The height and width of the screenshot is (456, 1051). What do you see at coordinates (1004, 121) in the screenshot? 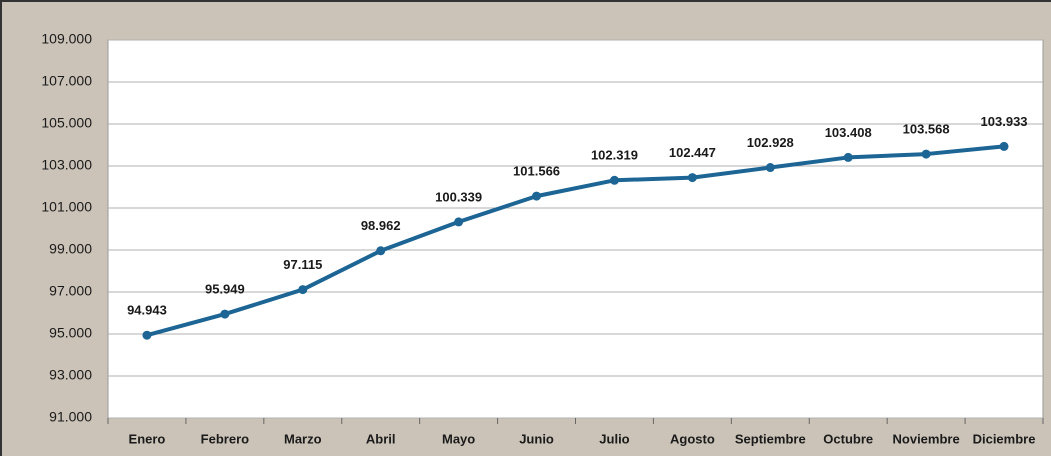
I see `data-label: 103.933` at bounding box center [1004, 121].